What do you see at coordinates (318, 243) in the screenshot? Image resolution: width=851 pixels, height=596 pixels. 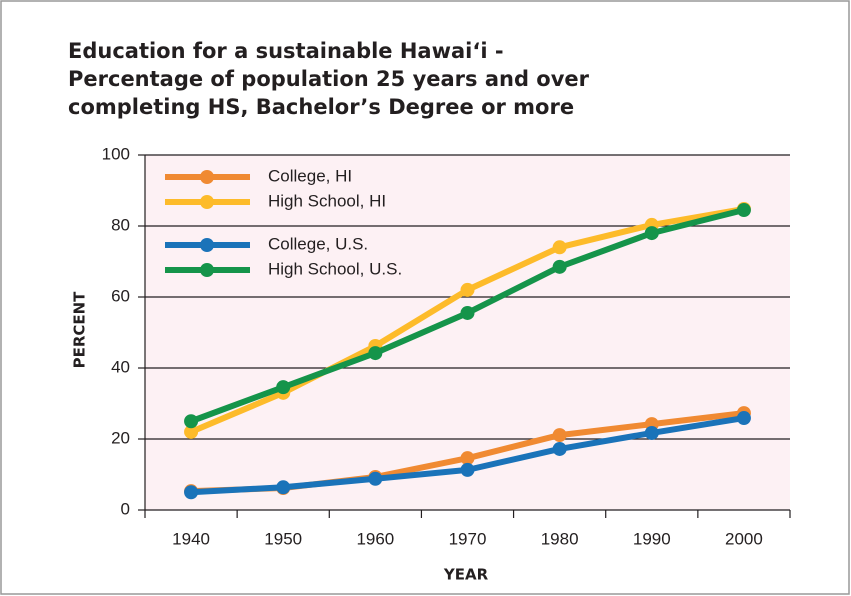 I see `legend-label: College, U.S.` at bounding box center [318, 243].